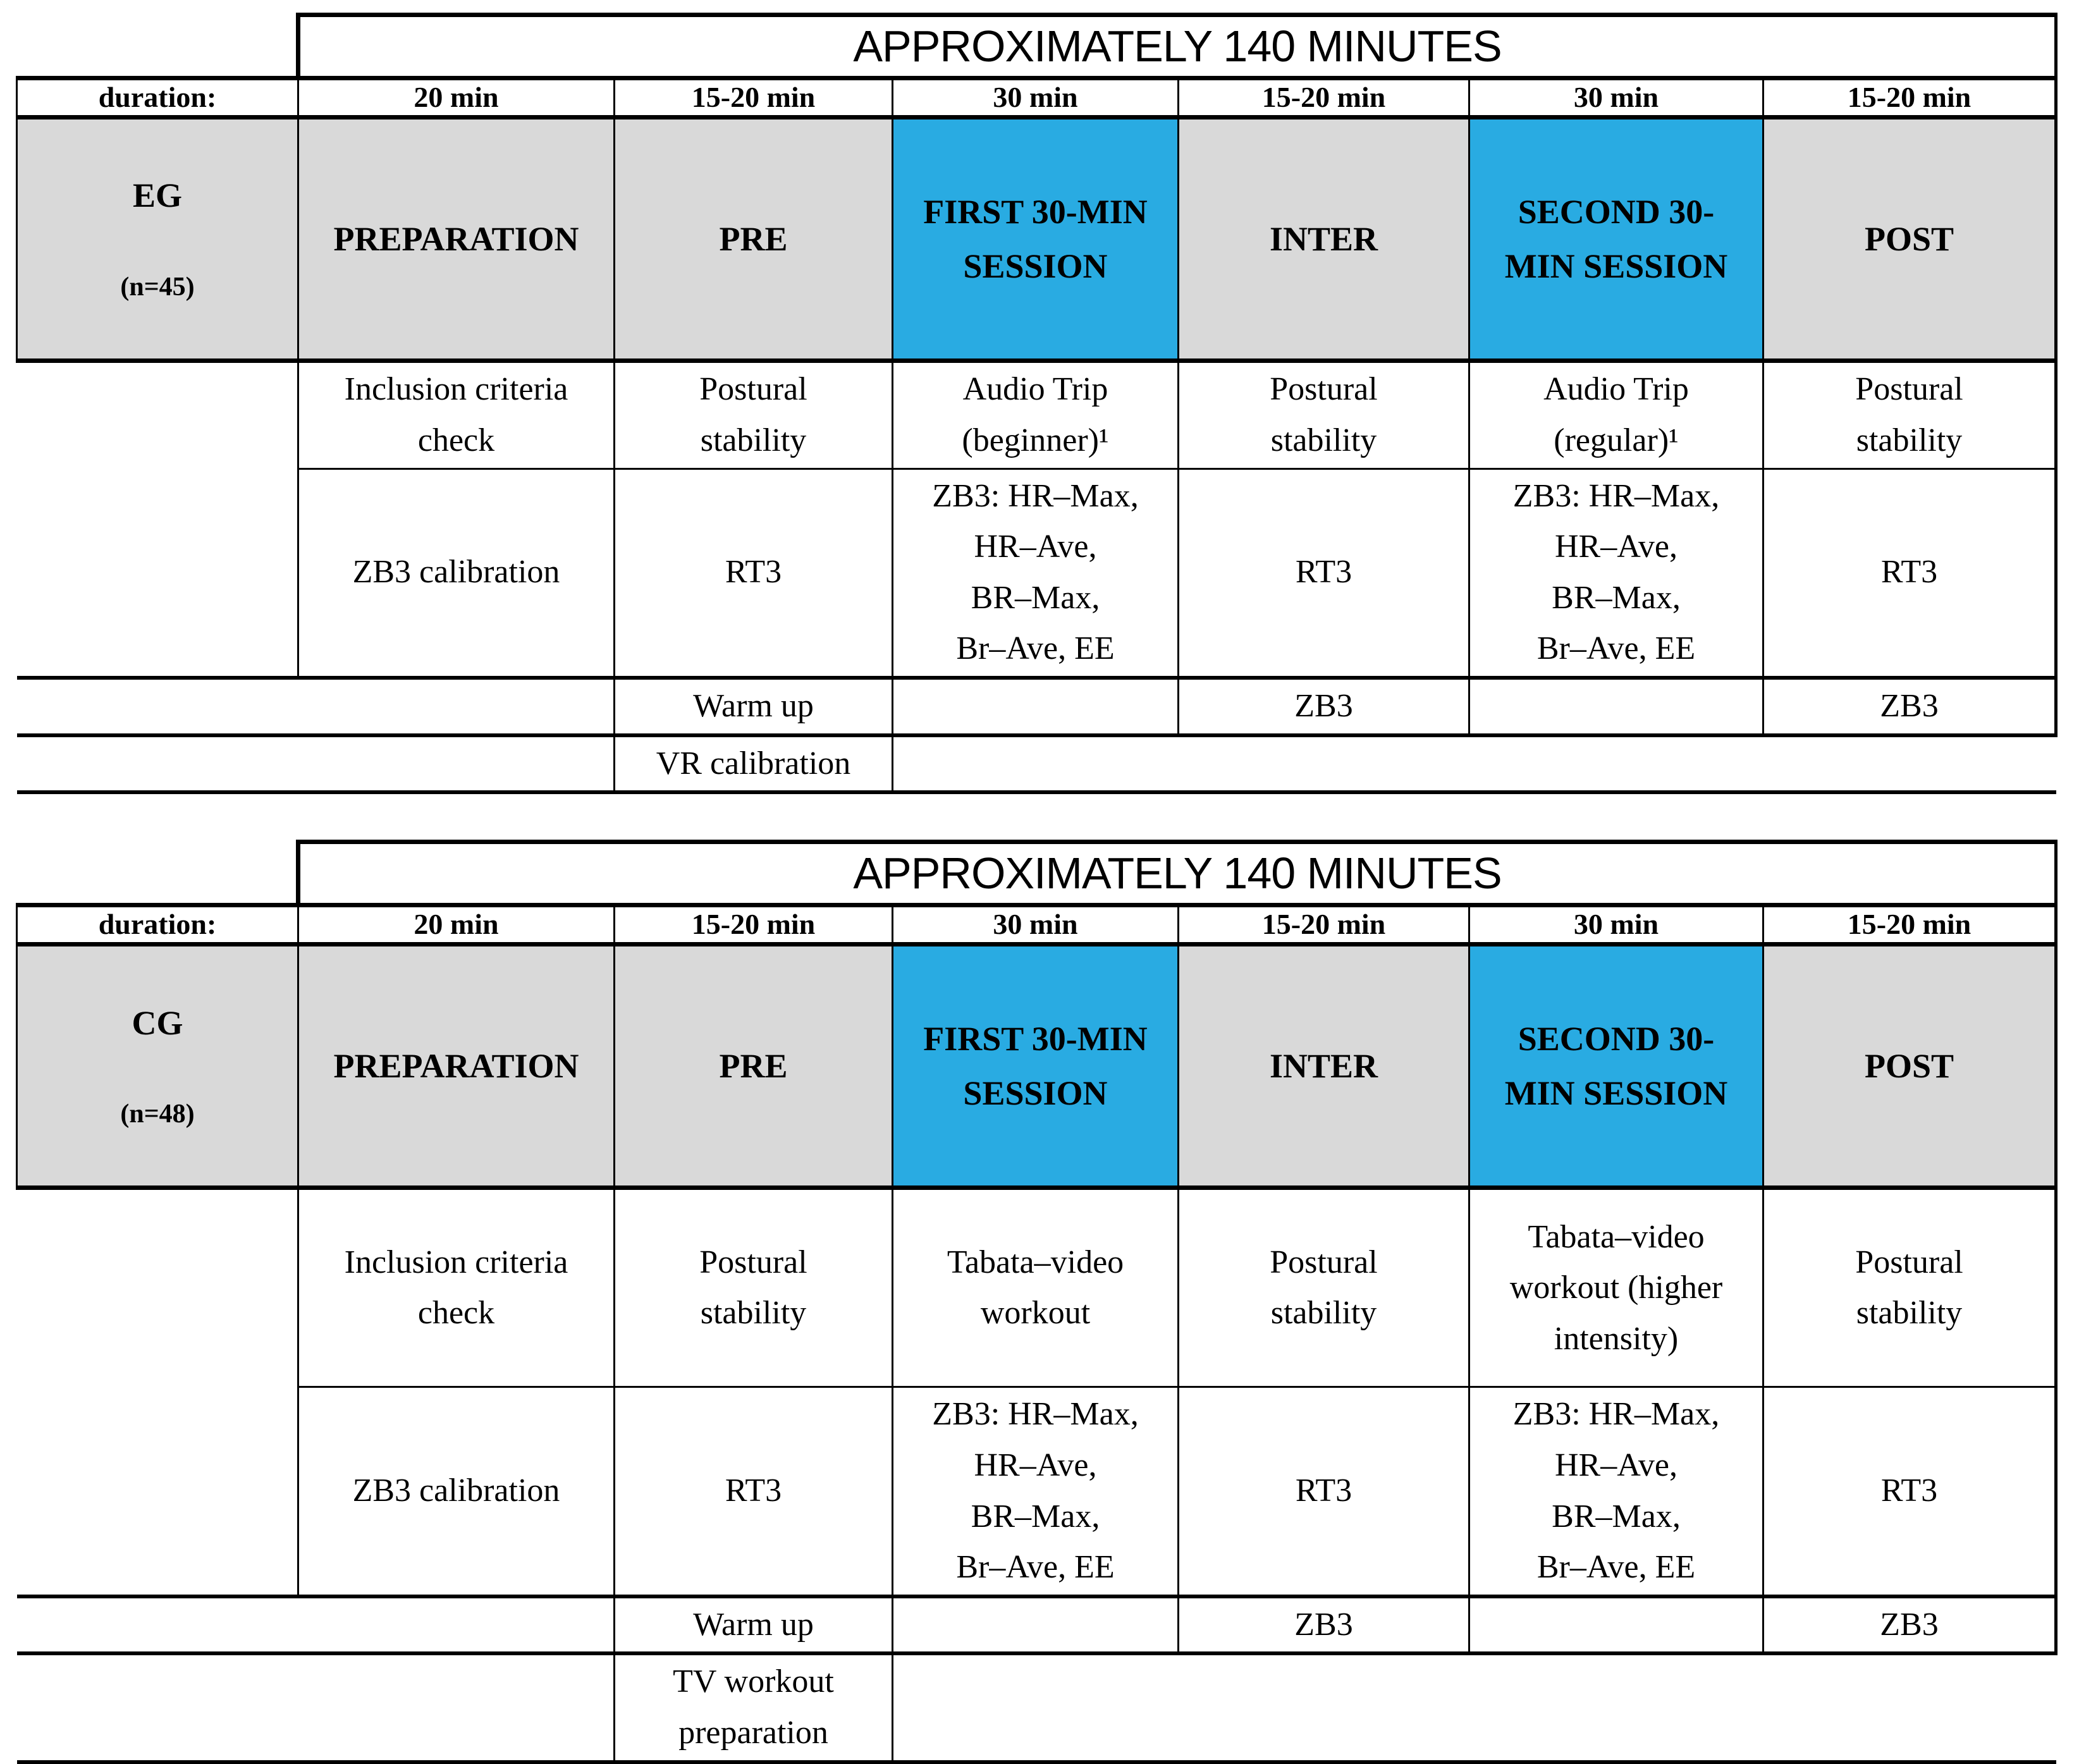  I want to click on group-name: CG, so click(157, 1022).